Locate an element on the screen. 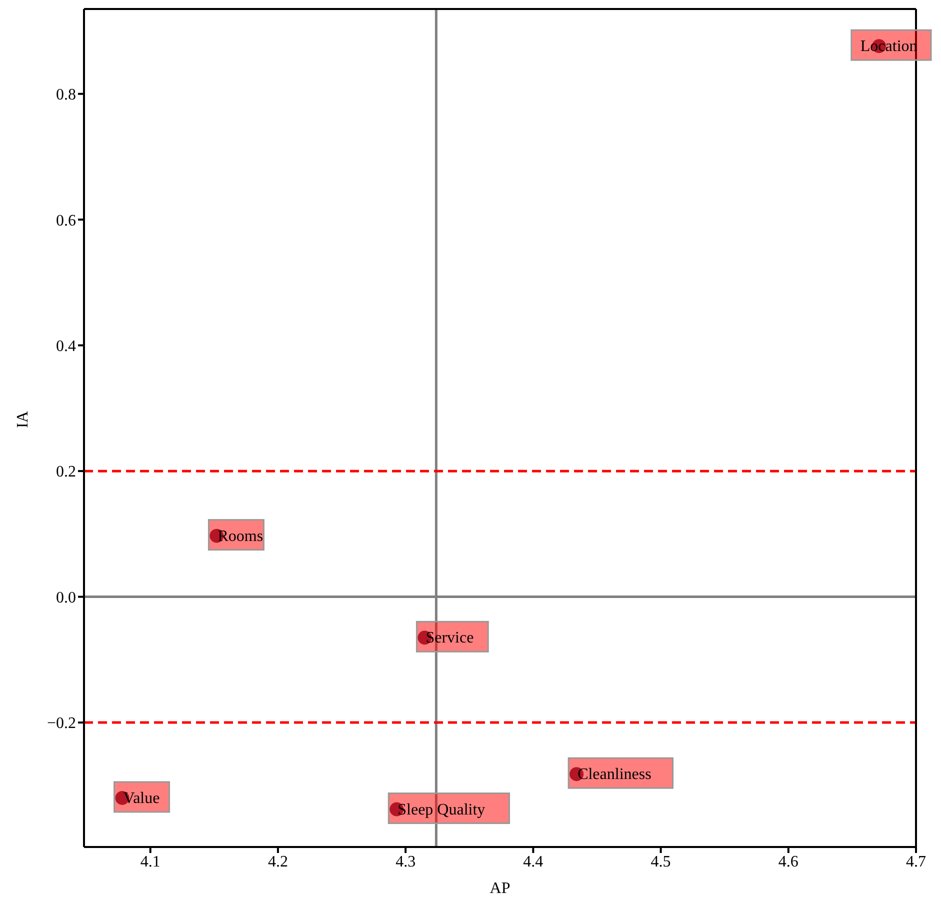  y-tick-label: 0.2 is located at coordinates (66, 472).